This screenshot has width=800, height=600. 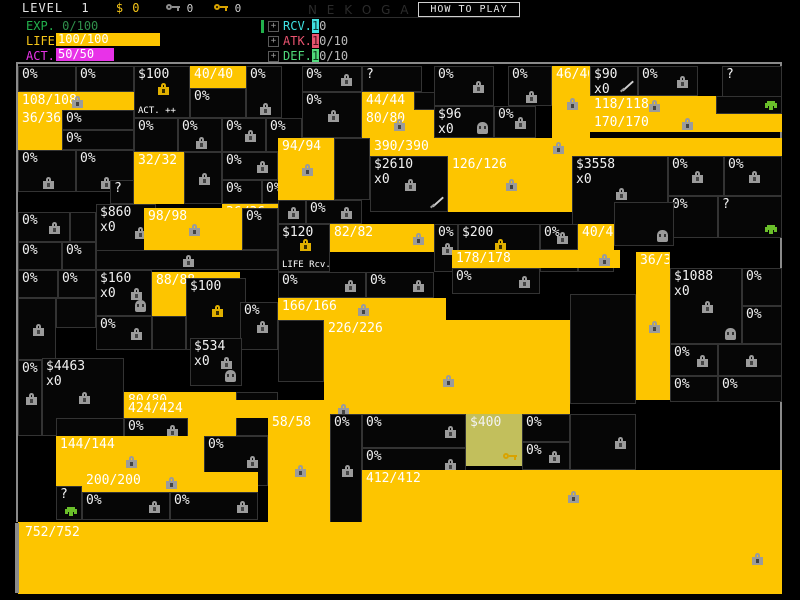 What do you see at coordinates (170, 482) in the screenshot?
I see `grid-cell: 200/200` at bounding box center [170, 482].